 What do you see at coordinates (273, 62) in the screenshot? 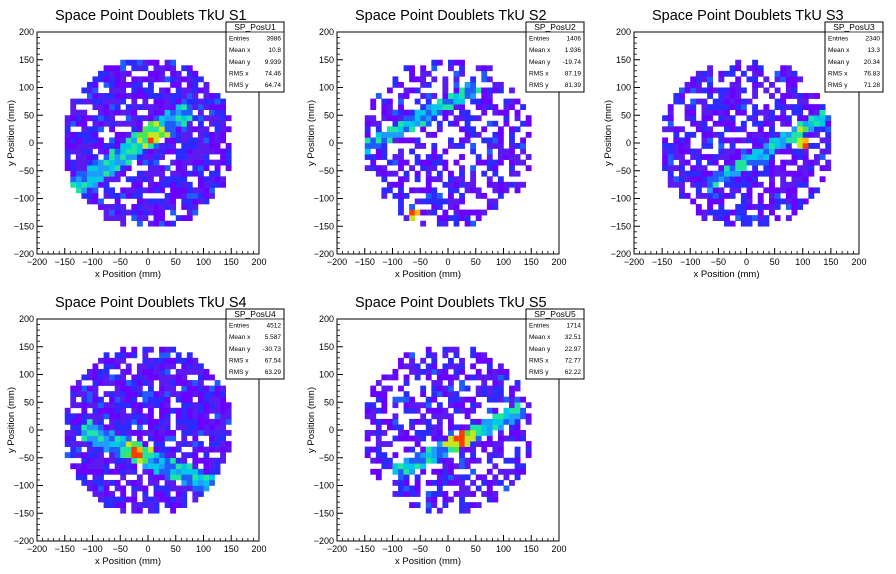
I see `stats-row-value: 9.939` at bounding box center [273, 62].